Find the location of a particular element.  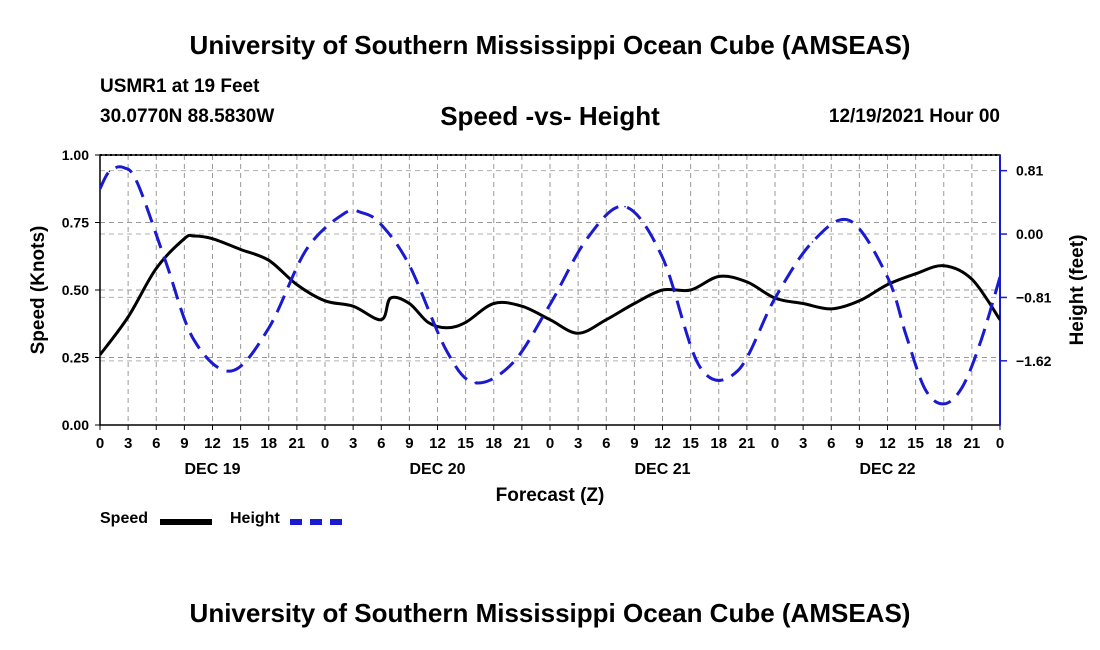

legend-height-swatch is located at coordinates (316, 522).